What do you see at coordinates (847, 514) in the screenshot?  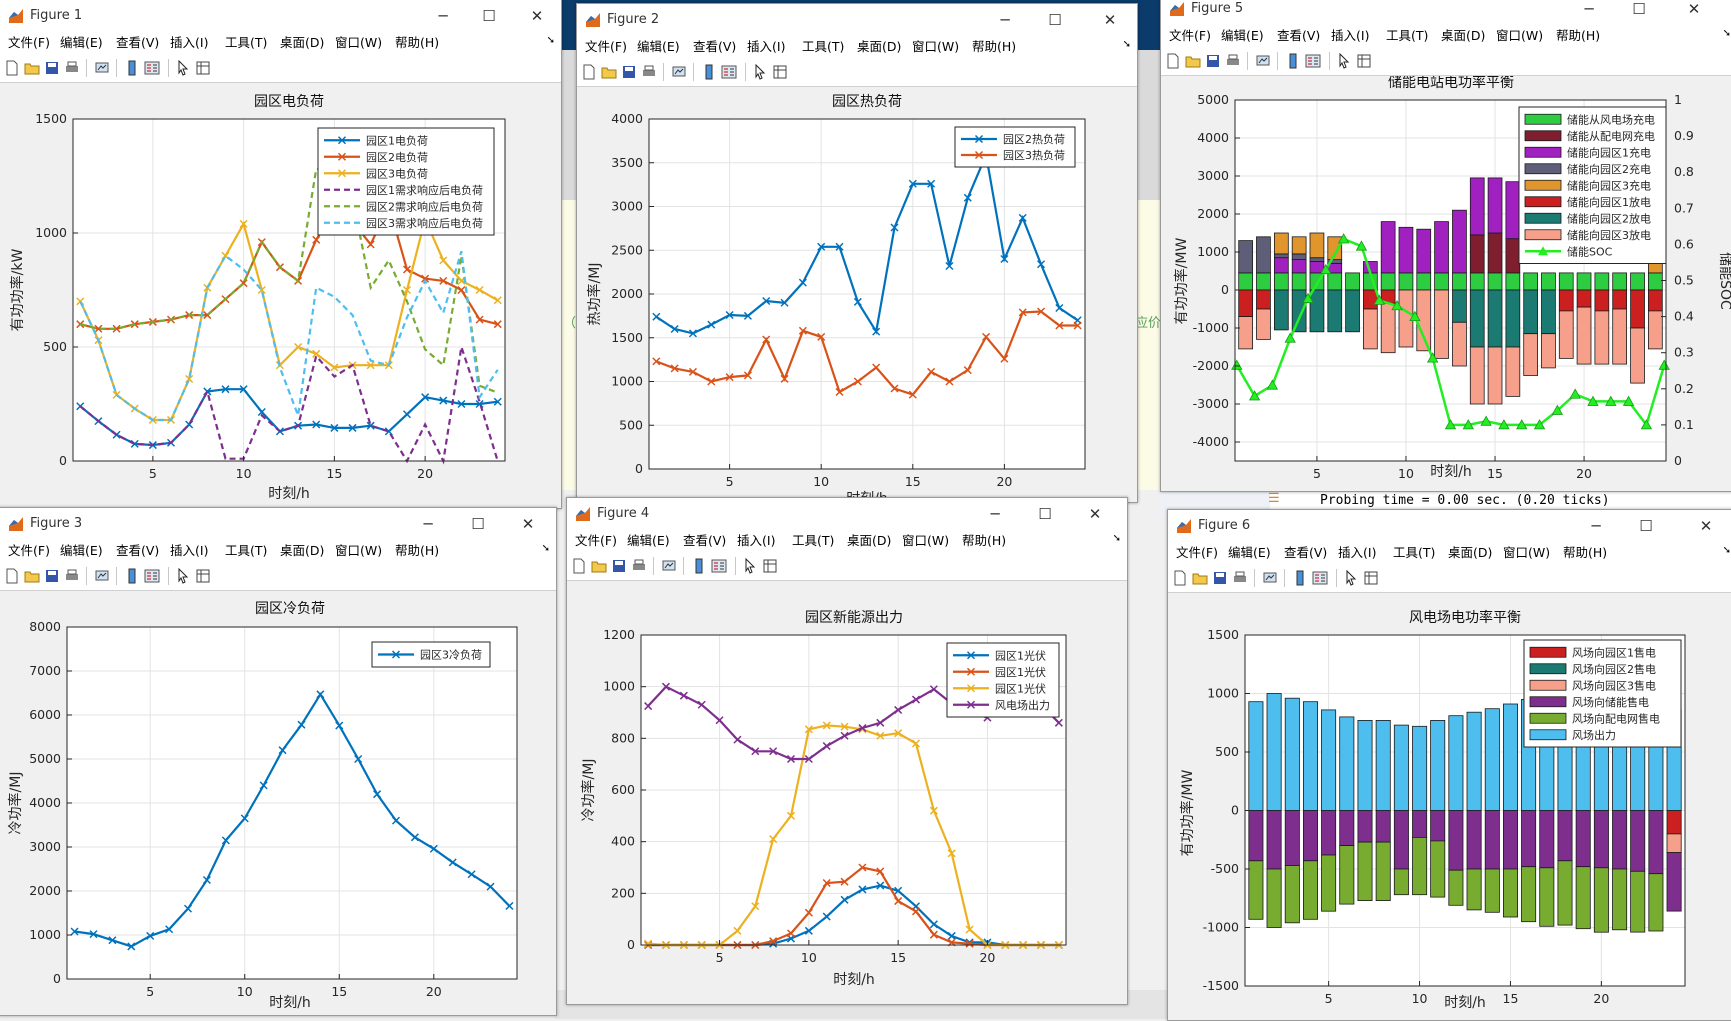 I see `title-bar: Figure 4 ─ ☐ ✕` at bounding box center [847, 514].